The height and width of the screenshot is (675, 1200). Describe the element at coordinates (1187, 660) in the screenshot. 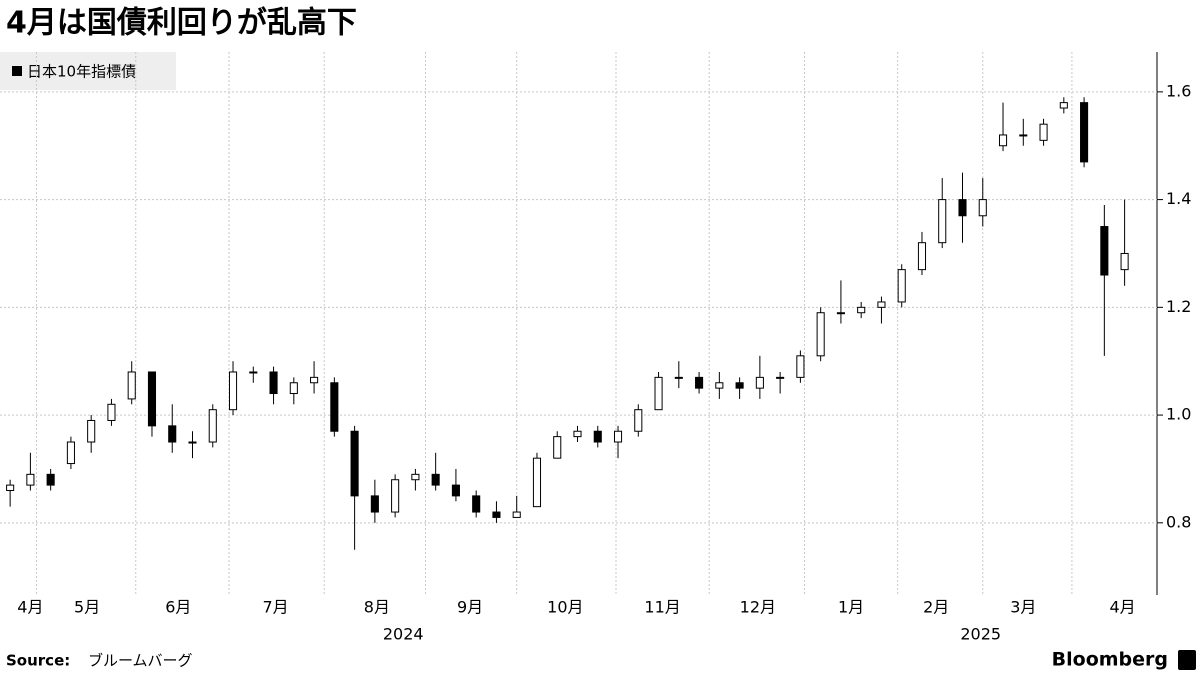

I see `brand-icon` at that location.